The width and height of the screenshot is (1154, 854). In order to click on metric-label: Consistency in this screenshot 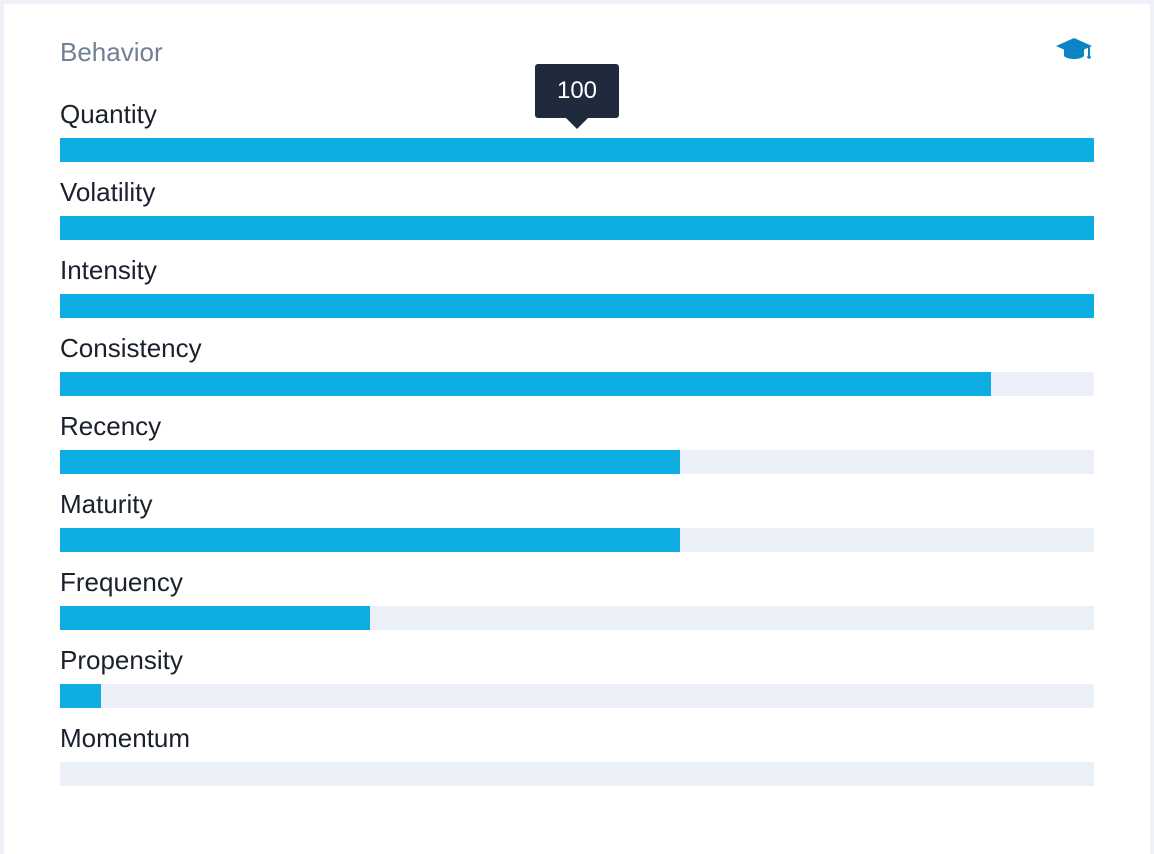, I will do `click(131, 348)`.